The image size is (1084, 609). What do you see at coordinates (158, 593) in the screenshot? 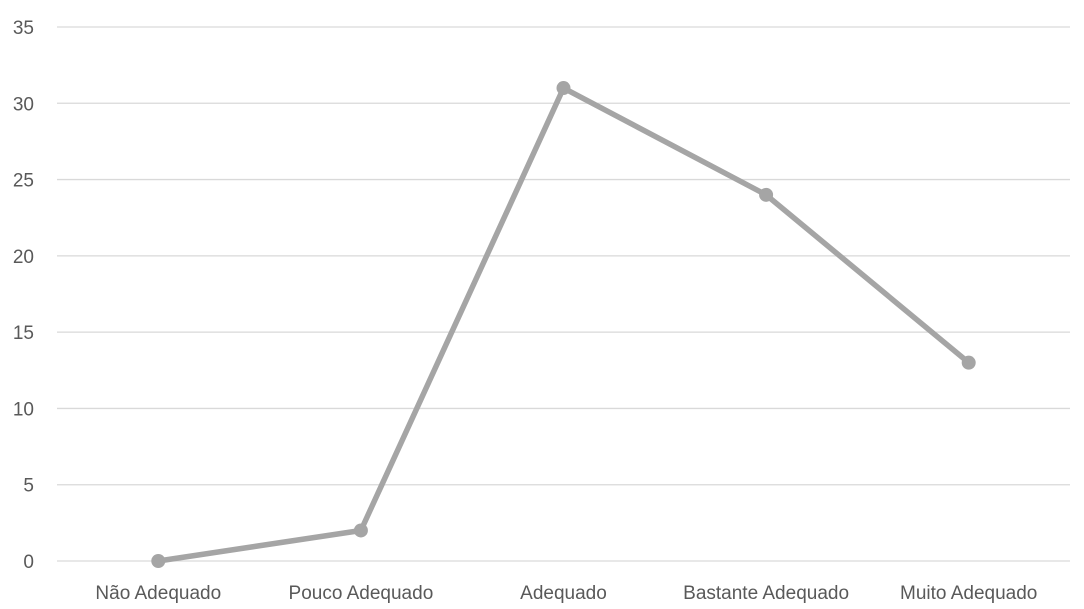
I see `x-tick-label: Não Adequado` at bounding box center [158, 593].